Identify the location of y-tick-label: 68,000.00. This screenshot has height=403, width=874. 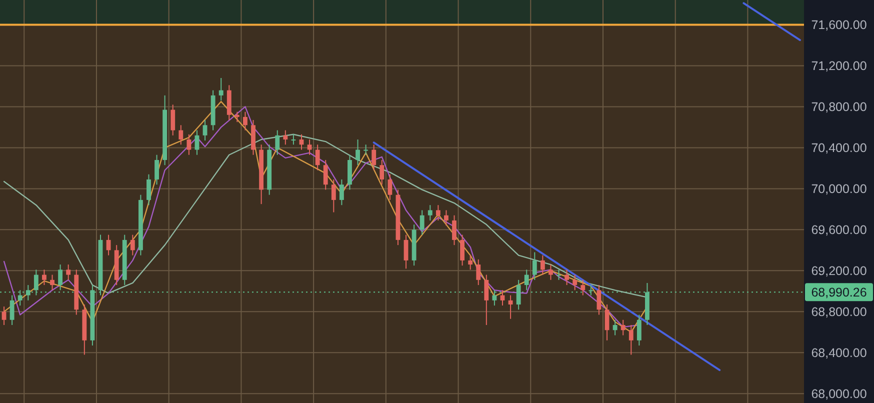
(839, 394).